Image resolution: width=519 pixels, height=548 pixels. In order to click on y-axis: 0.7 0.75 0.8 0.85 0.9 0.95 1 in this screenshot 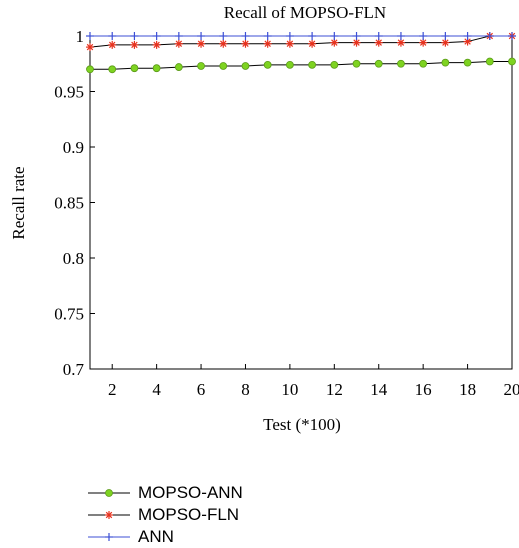, I will do `click(74, 203)`.